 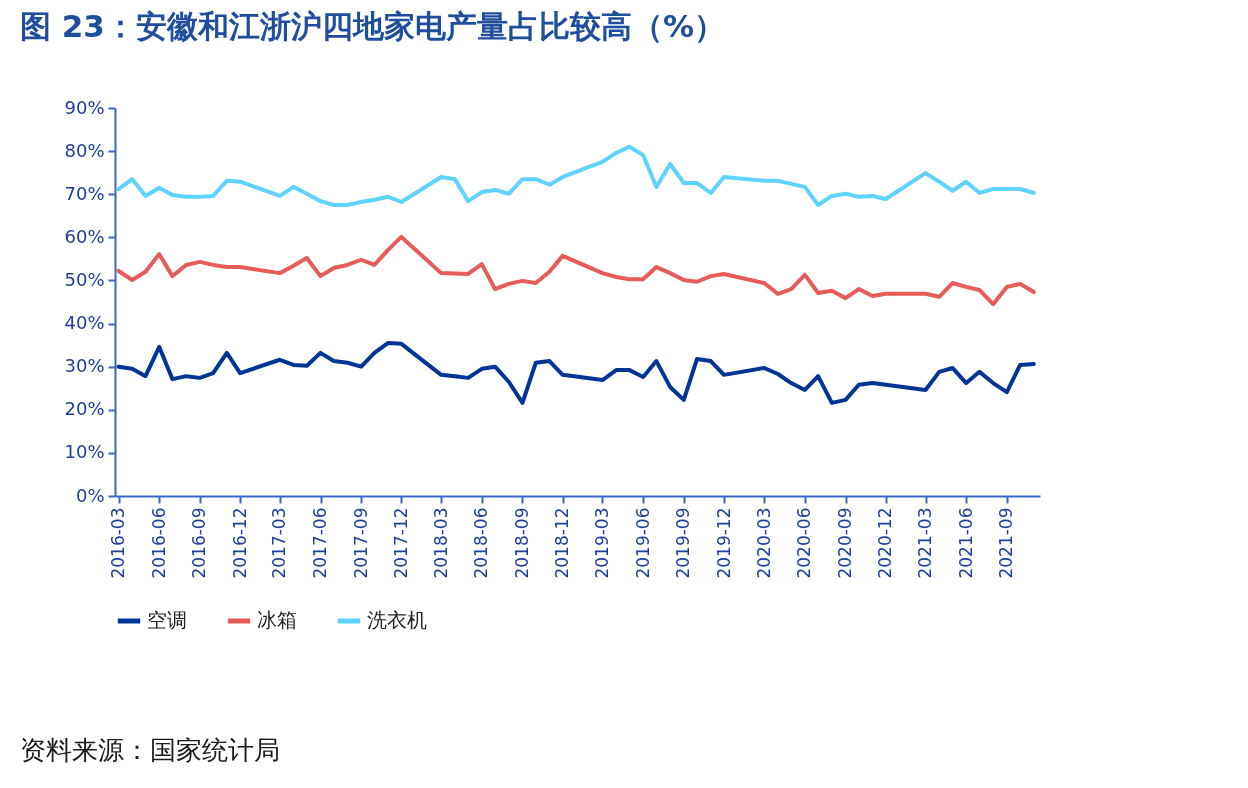 What do you see at coordinates (199, 543) in the screenshot?
I see `x-tick-label: 2016-09` at bounding box center [199, 543].